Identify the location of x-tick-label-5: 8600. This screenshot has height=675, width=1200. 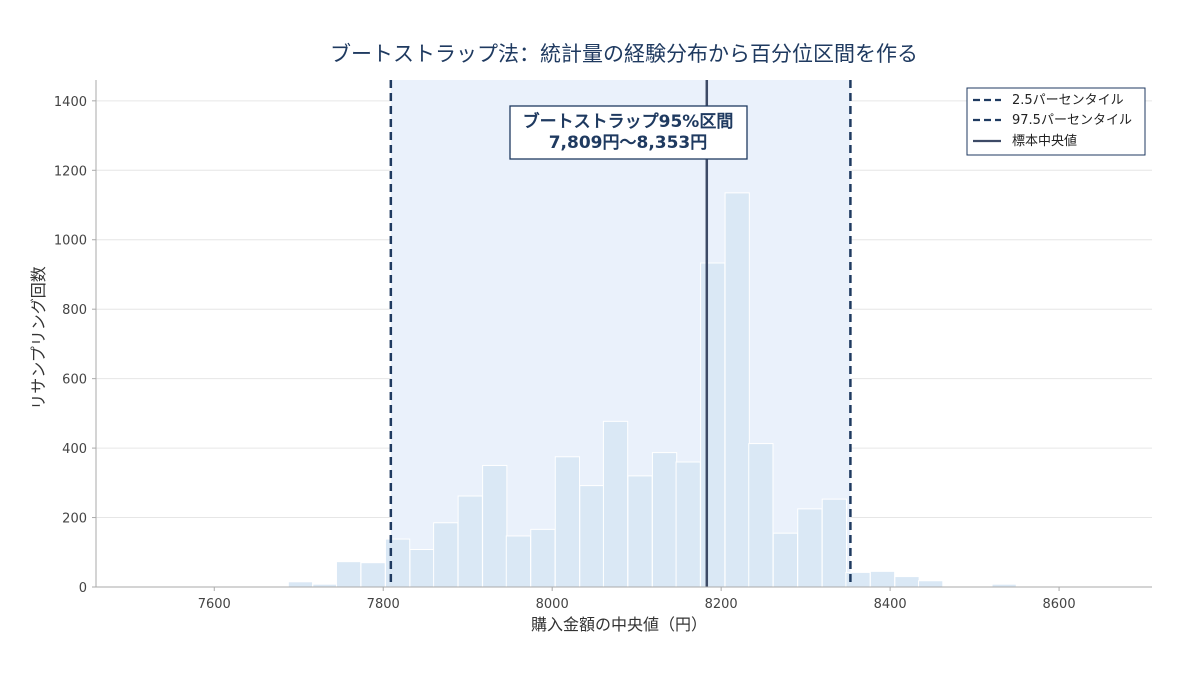
(1059, 604).